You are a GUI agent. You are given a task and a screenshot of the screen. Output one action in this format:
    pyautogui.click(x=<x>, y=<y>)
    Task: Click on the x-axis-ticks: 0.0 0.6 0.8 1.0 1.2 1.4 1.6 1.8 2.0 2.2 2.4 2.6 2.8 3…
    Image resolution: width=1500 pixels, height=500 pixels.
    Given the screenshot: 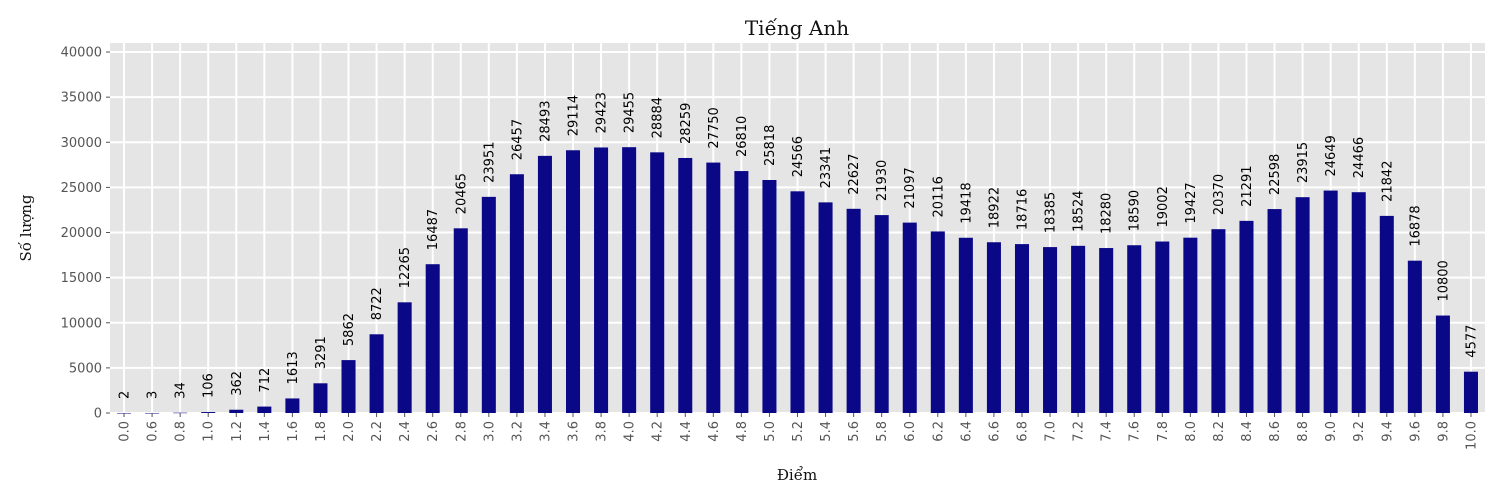 What is the action you would take?
    pyautogui.click(x=798, y=431)
    